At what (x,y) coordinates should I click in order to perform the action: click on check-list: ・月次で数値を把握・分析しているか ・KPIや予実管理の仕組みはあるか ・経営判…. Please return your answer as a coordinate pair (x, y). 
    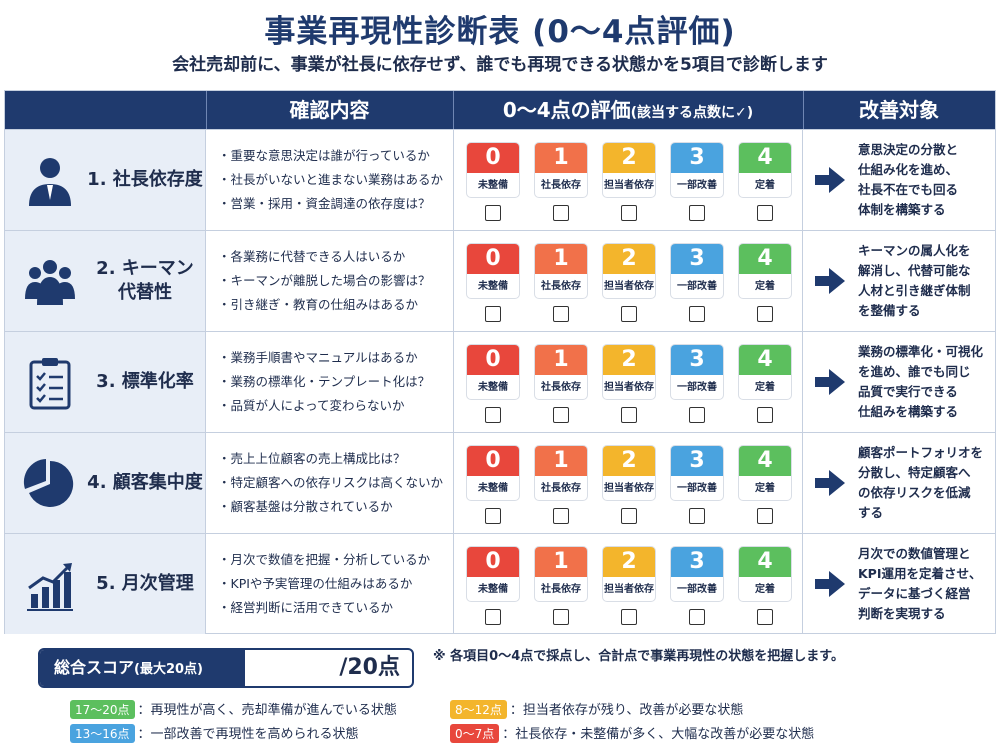
    Looking at the image, I should click on (335, 584).